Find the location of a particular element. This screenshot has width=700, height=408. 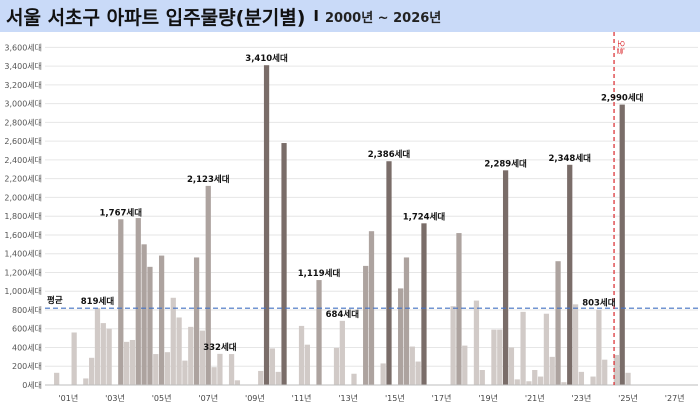

y-tick-label: 1,000세대 is located at coordinates (23, 291).